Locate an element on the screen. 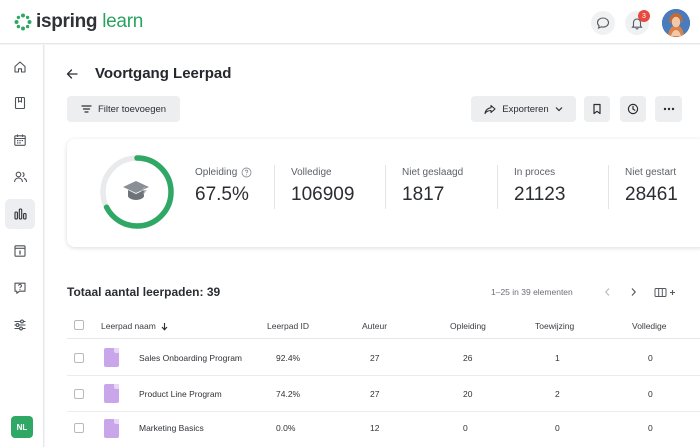  column-header-complete: Volledige is located at coordinates (649, 326).